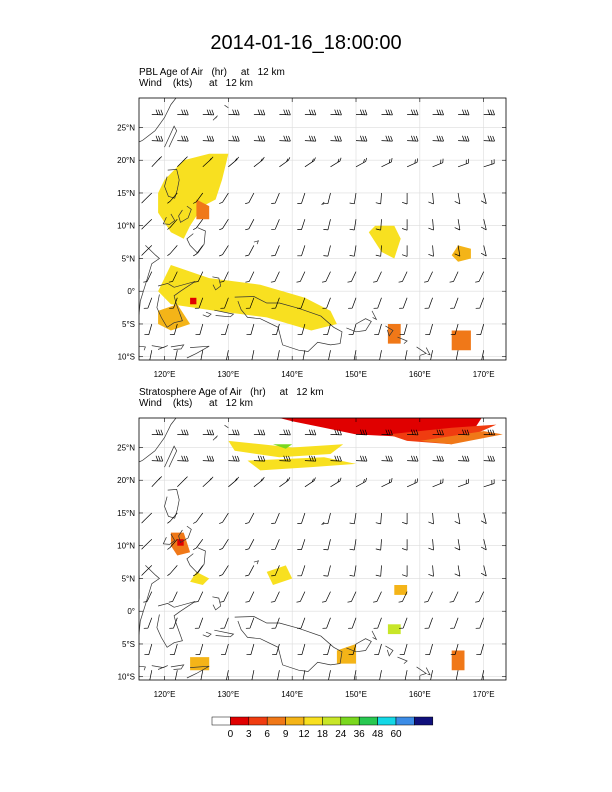 The width and height of the screenshot is (612, 792). Describe the element at coordinates (131, 611) in the screenshot. I see `lat-tick-label: 0°` at that location.